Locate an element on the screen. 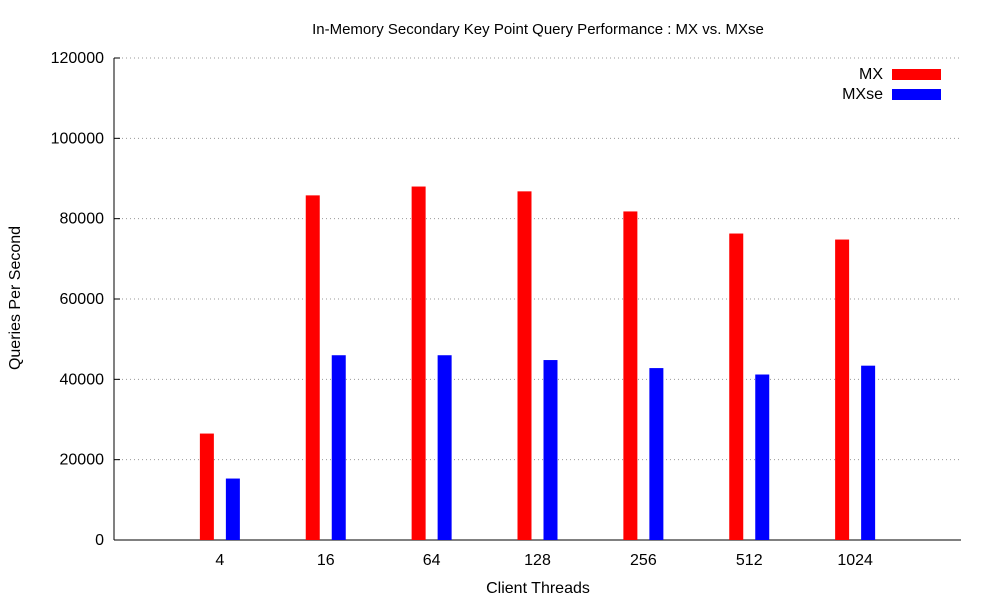 The width and height of the screenshot is (1000, 600). y-tick-label: 0 is located at coordinates (99, 540).